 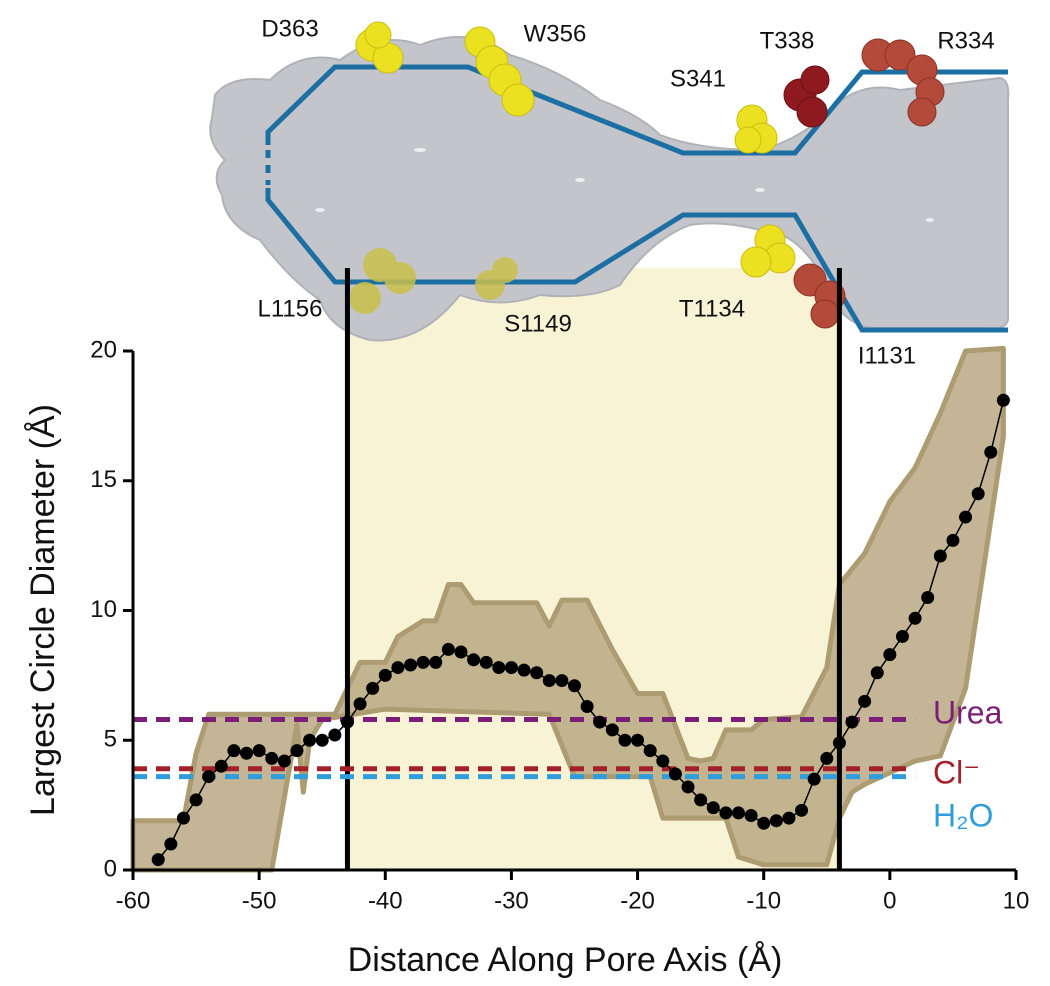 What do you see at coordinates (965, 40) in the screenshot?
I see `residue-label: R334` at bounding box center [965, 40].